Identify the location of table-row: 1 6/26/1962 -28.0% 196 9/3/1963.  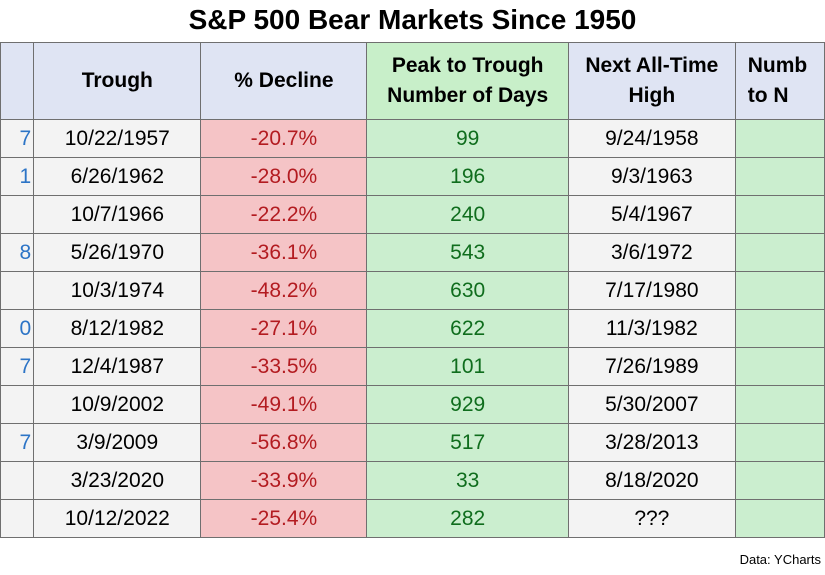
(412, 176).